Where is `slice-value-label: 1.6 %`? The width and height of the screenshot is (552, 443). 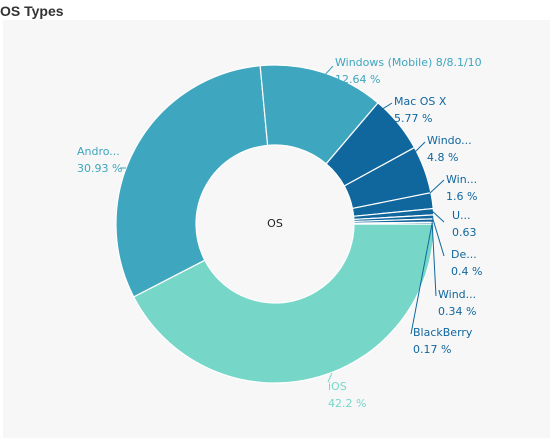
slice-value-label: 1.6 % is located at coordinates (461, 196).